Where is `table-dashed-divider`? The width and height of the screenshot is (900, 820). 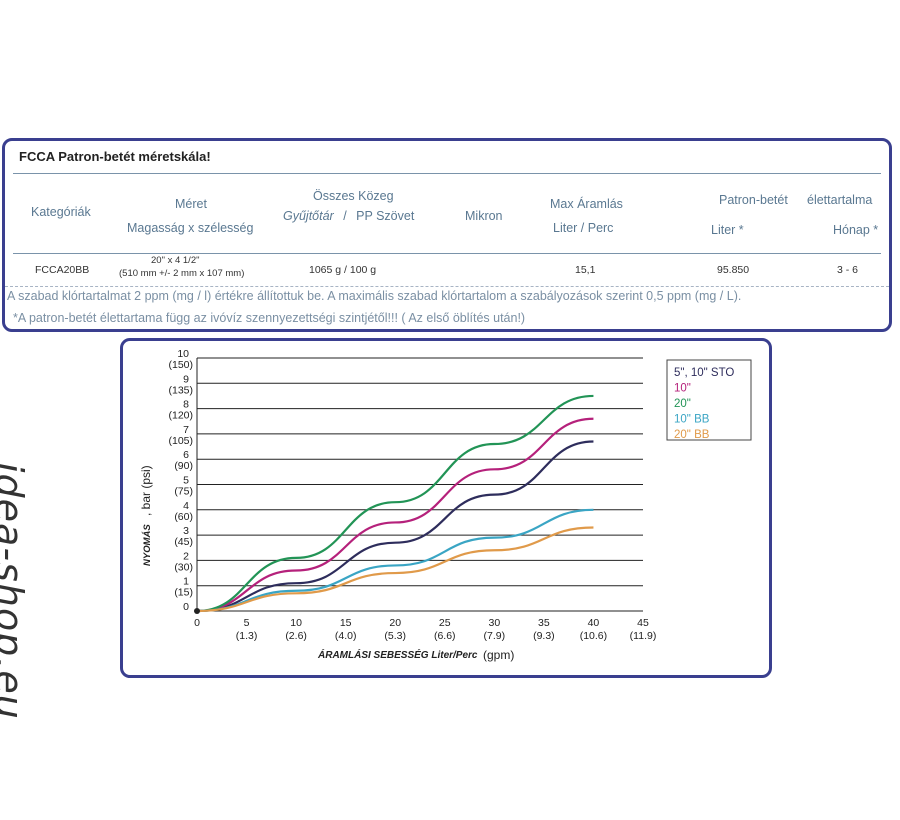 table-dashed-divider is located at coordinates (447, 286).